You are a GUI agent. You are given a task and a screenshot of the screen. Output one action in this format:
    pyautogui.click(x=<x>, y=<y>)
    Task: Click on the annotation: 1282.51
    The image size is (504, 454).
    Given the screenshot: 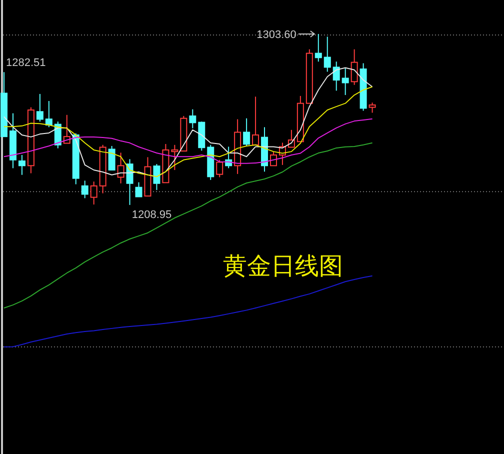 What is the action you would take?
    pyautogui.click(x=26, y=63)
    